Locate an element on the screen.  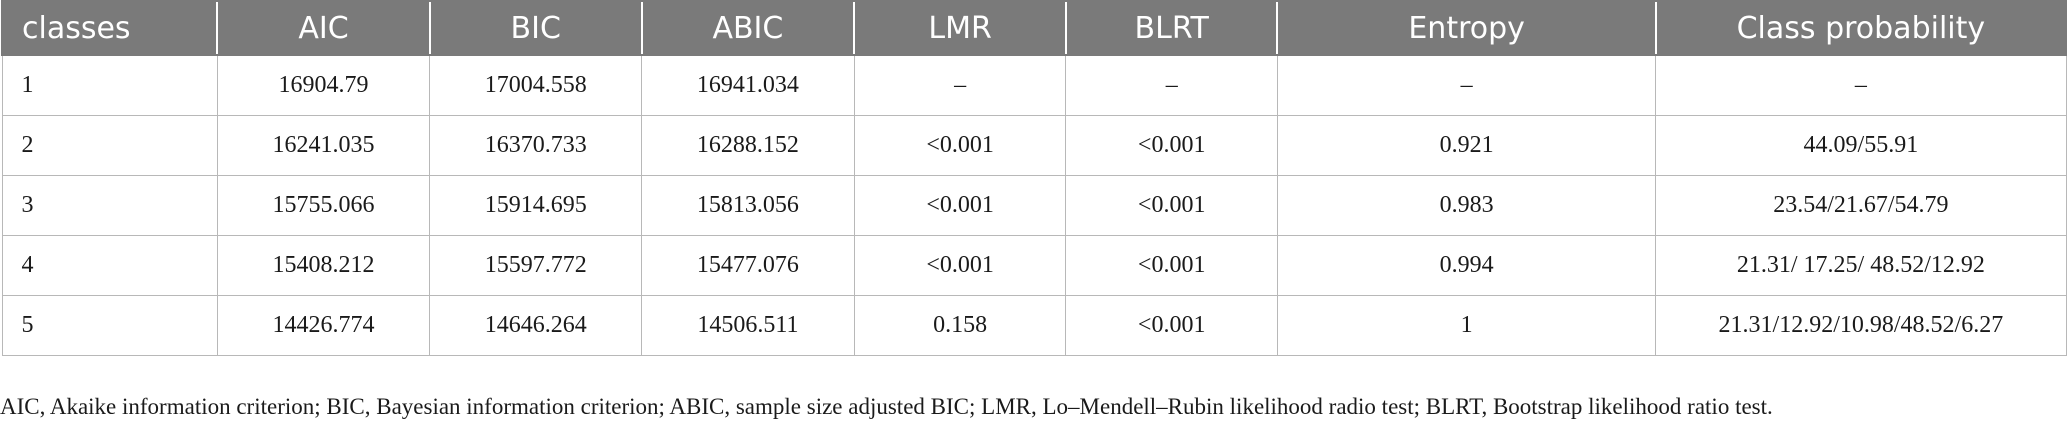
cell-abic: 14506.511 is located at coordinates (748, 325).